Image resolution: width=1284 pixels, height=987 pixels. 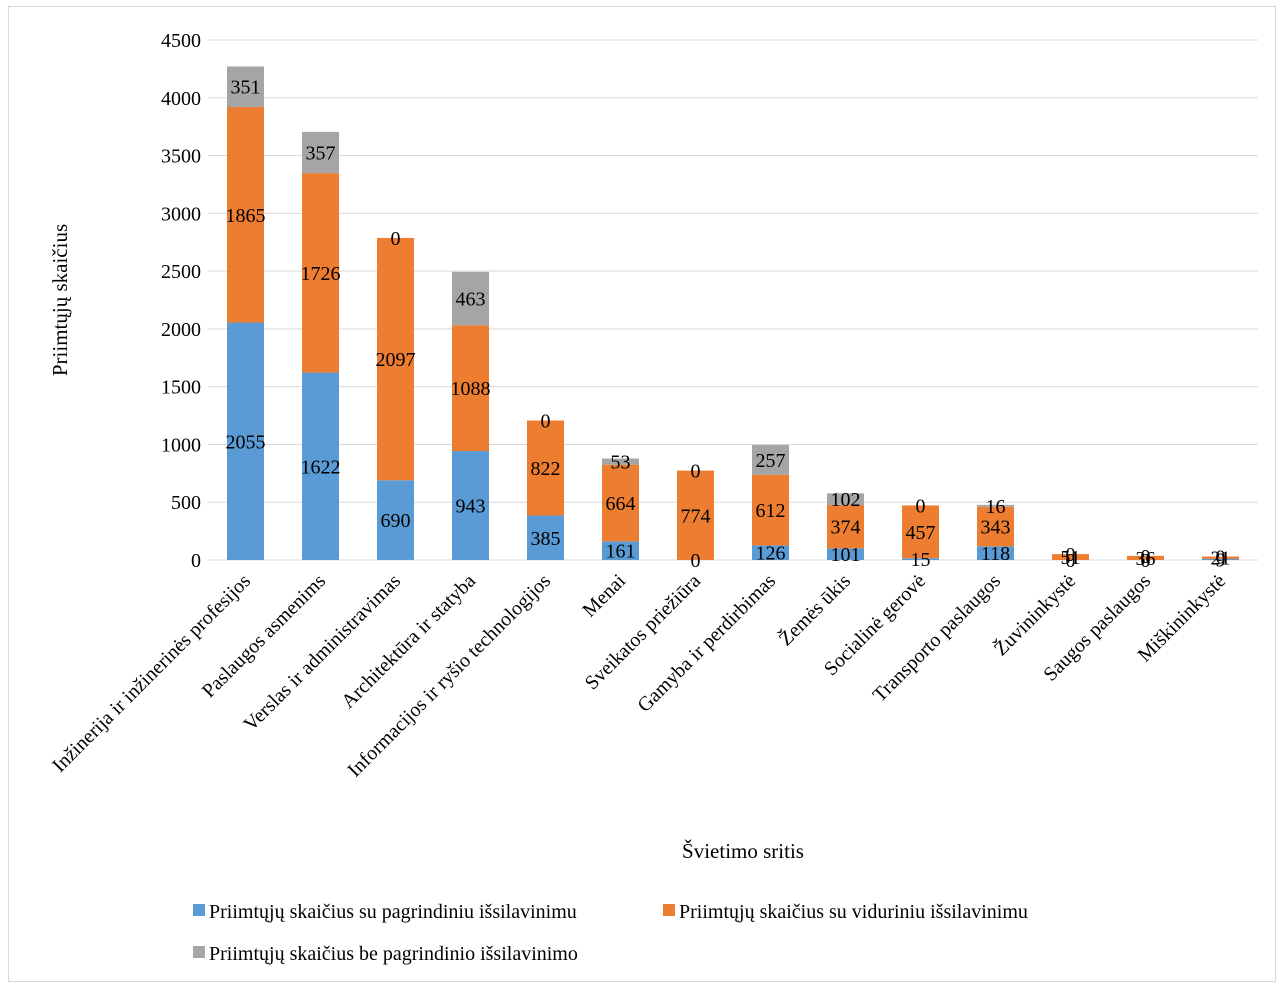 I want to click on data-label: 343, so click(x=996, y=528).